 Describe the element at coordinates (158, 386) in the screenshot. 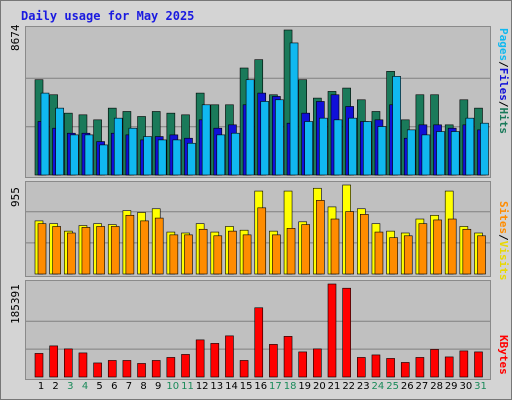

I see `day-label-9: 9` at that location.